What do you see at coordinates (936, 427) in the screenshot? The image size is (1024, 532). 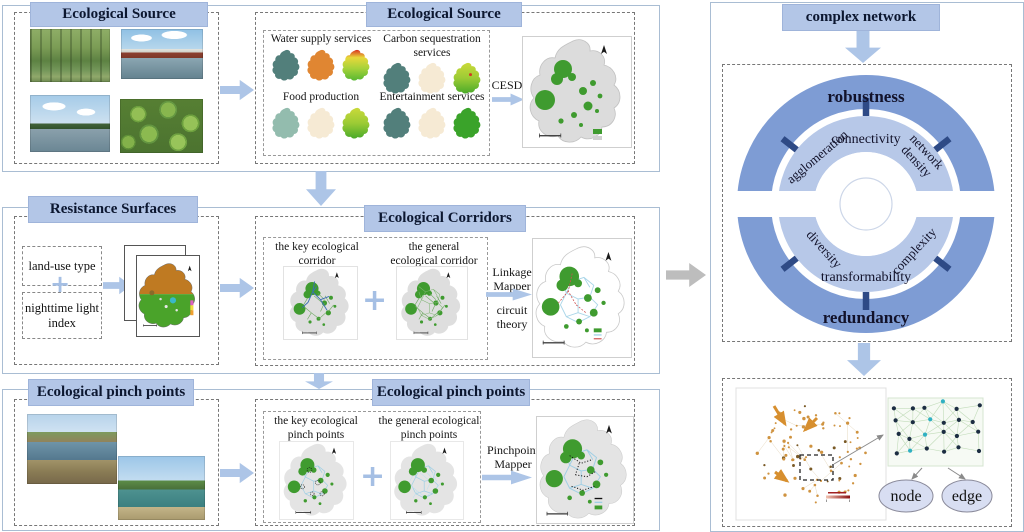 I see `zoomed-network-graph` at bounding box center [936, 427].